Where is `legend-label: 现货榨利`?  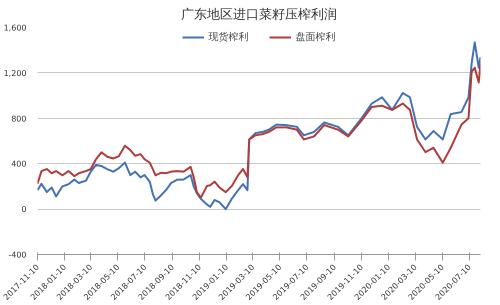 legend-label: 现货榨利 is located at coordinates (228, 37).